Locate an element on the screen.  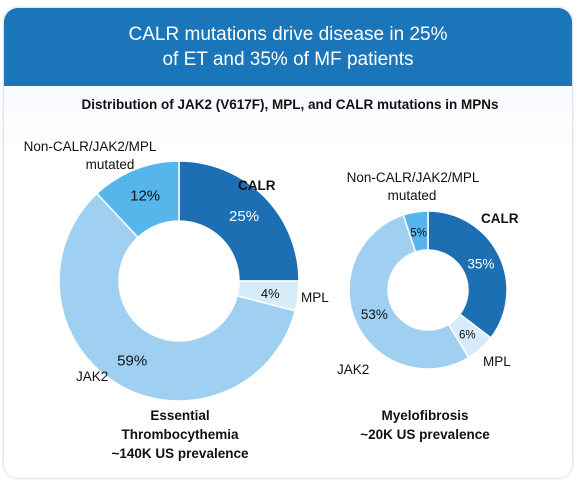
mf-slice-calr is located at coordinates (467, 274).